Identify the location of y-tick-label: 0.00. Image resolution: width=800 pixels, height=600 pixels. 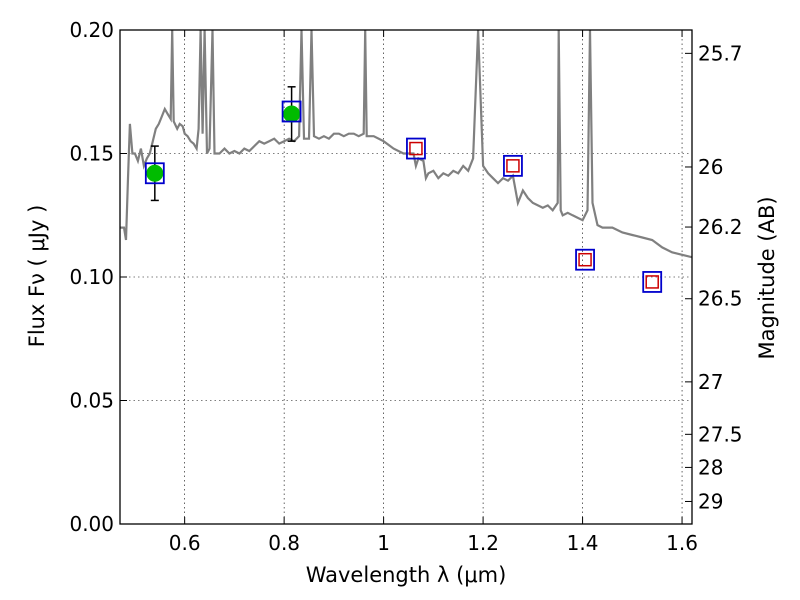
(91, 524).